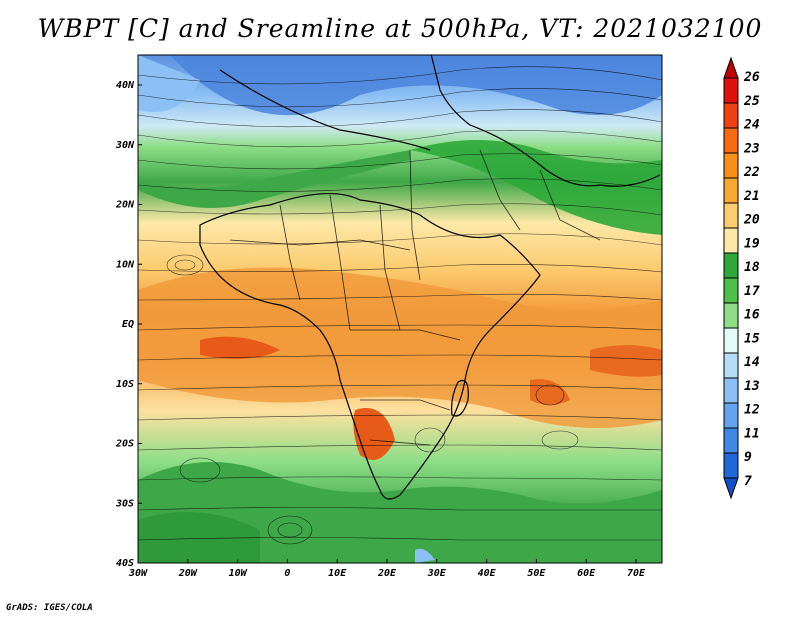 The height and width of the screenshot is (618, 800). Describe the element at coordinates (437, 573) in the screenshot. I see `lon-tick-label: 30E` at that location.